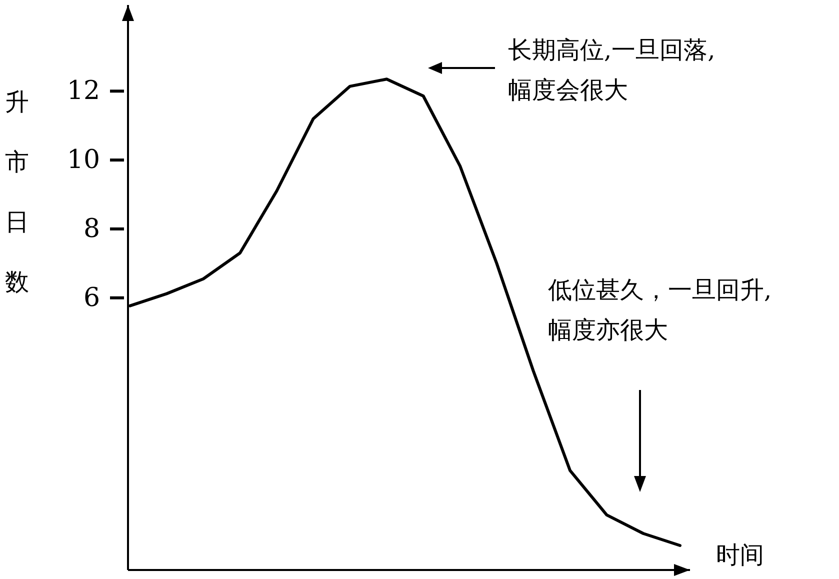  What do you see at coordinates (83, 91) in the screenshot?
I see `y-tick-label: 12` at bounding box center [83, 91].